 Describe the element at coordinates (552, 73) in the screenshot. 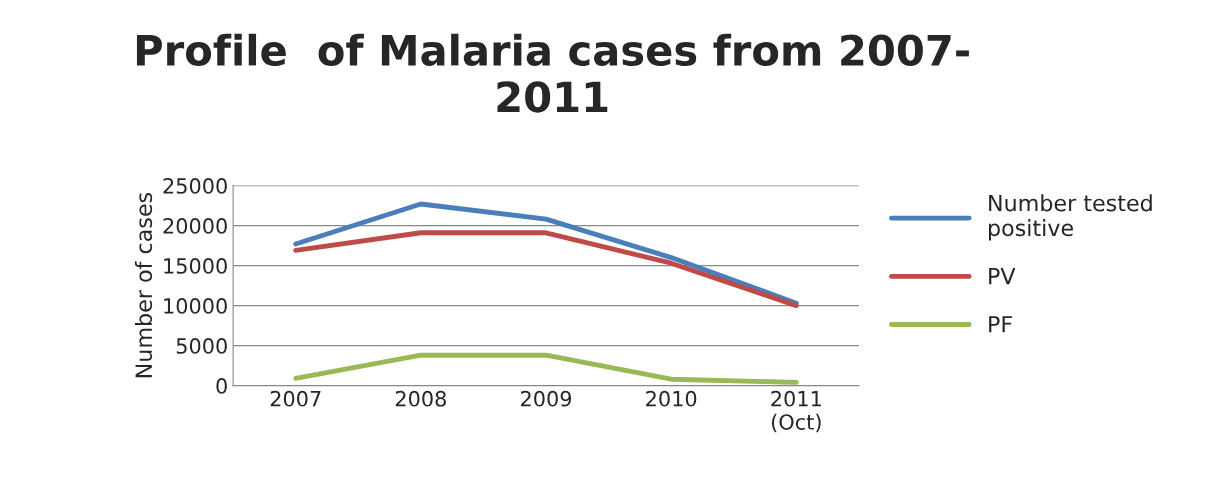

I see `chart-title: Profile of Malaria cases from 2007- 2011` at that location.